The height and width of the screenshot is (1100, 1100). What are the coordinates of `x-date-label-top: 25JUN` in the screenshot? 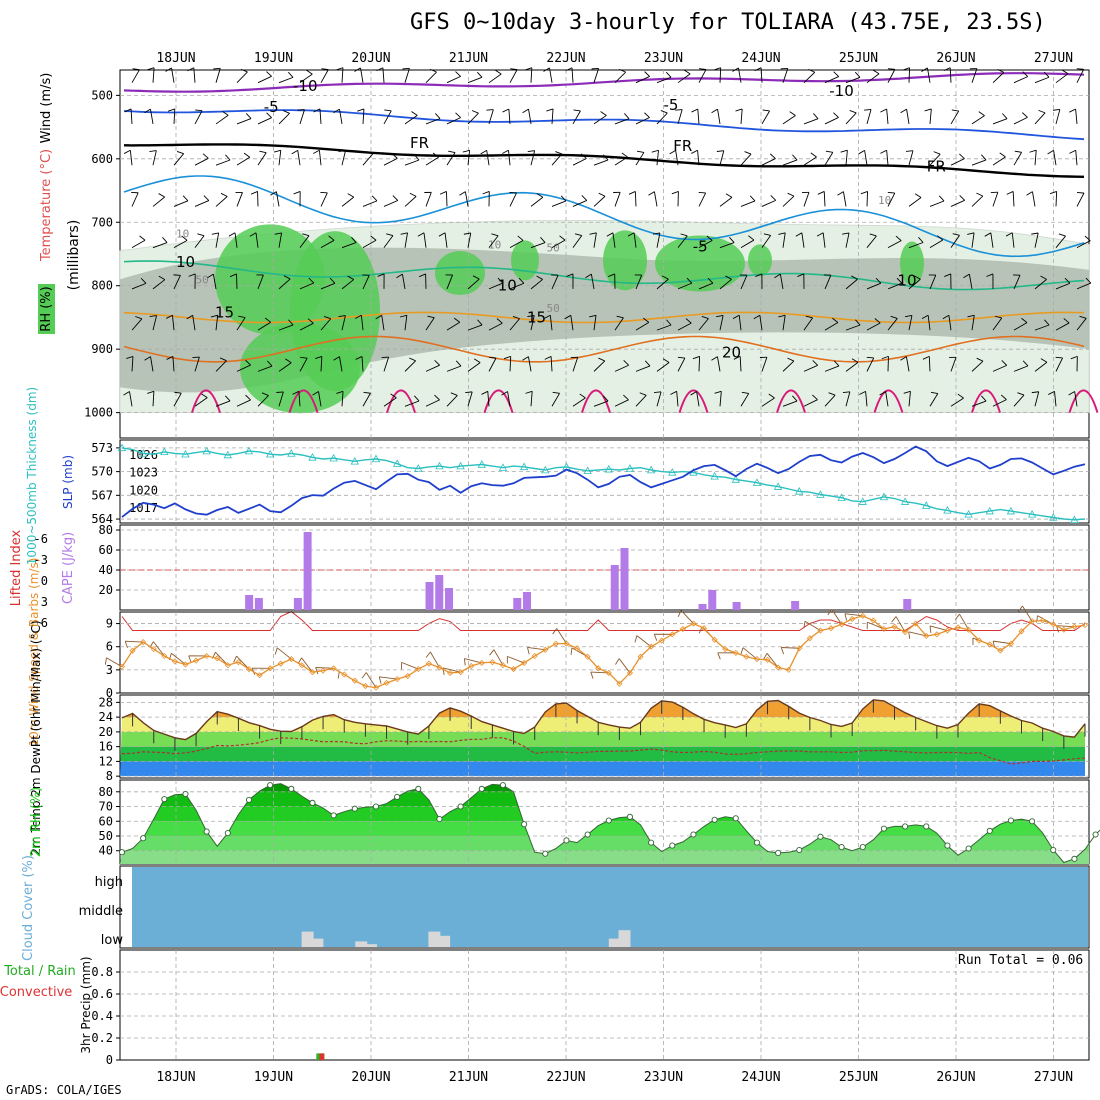 It's located at (858, 58).